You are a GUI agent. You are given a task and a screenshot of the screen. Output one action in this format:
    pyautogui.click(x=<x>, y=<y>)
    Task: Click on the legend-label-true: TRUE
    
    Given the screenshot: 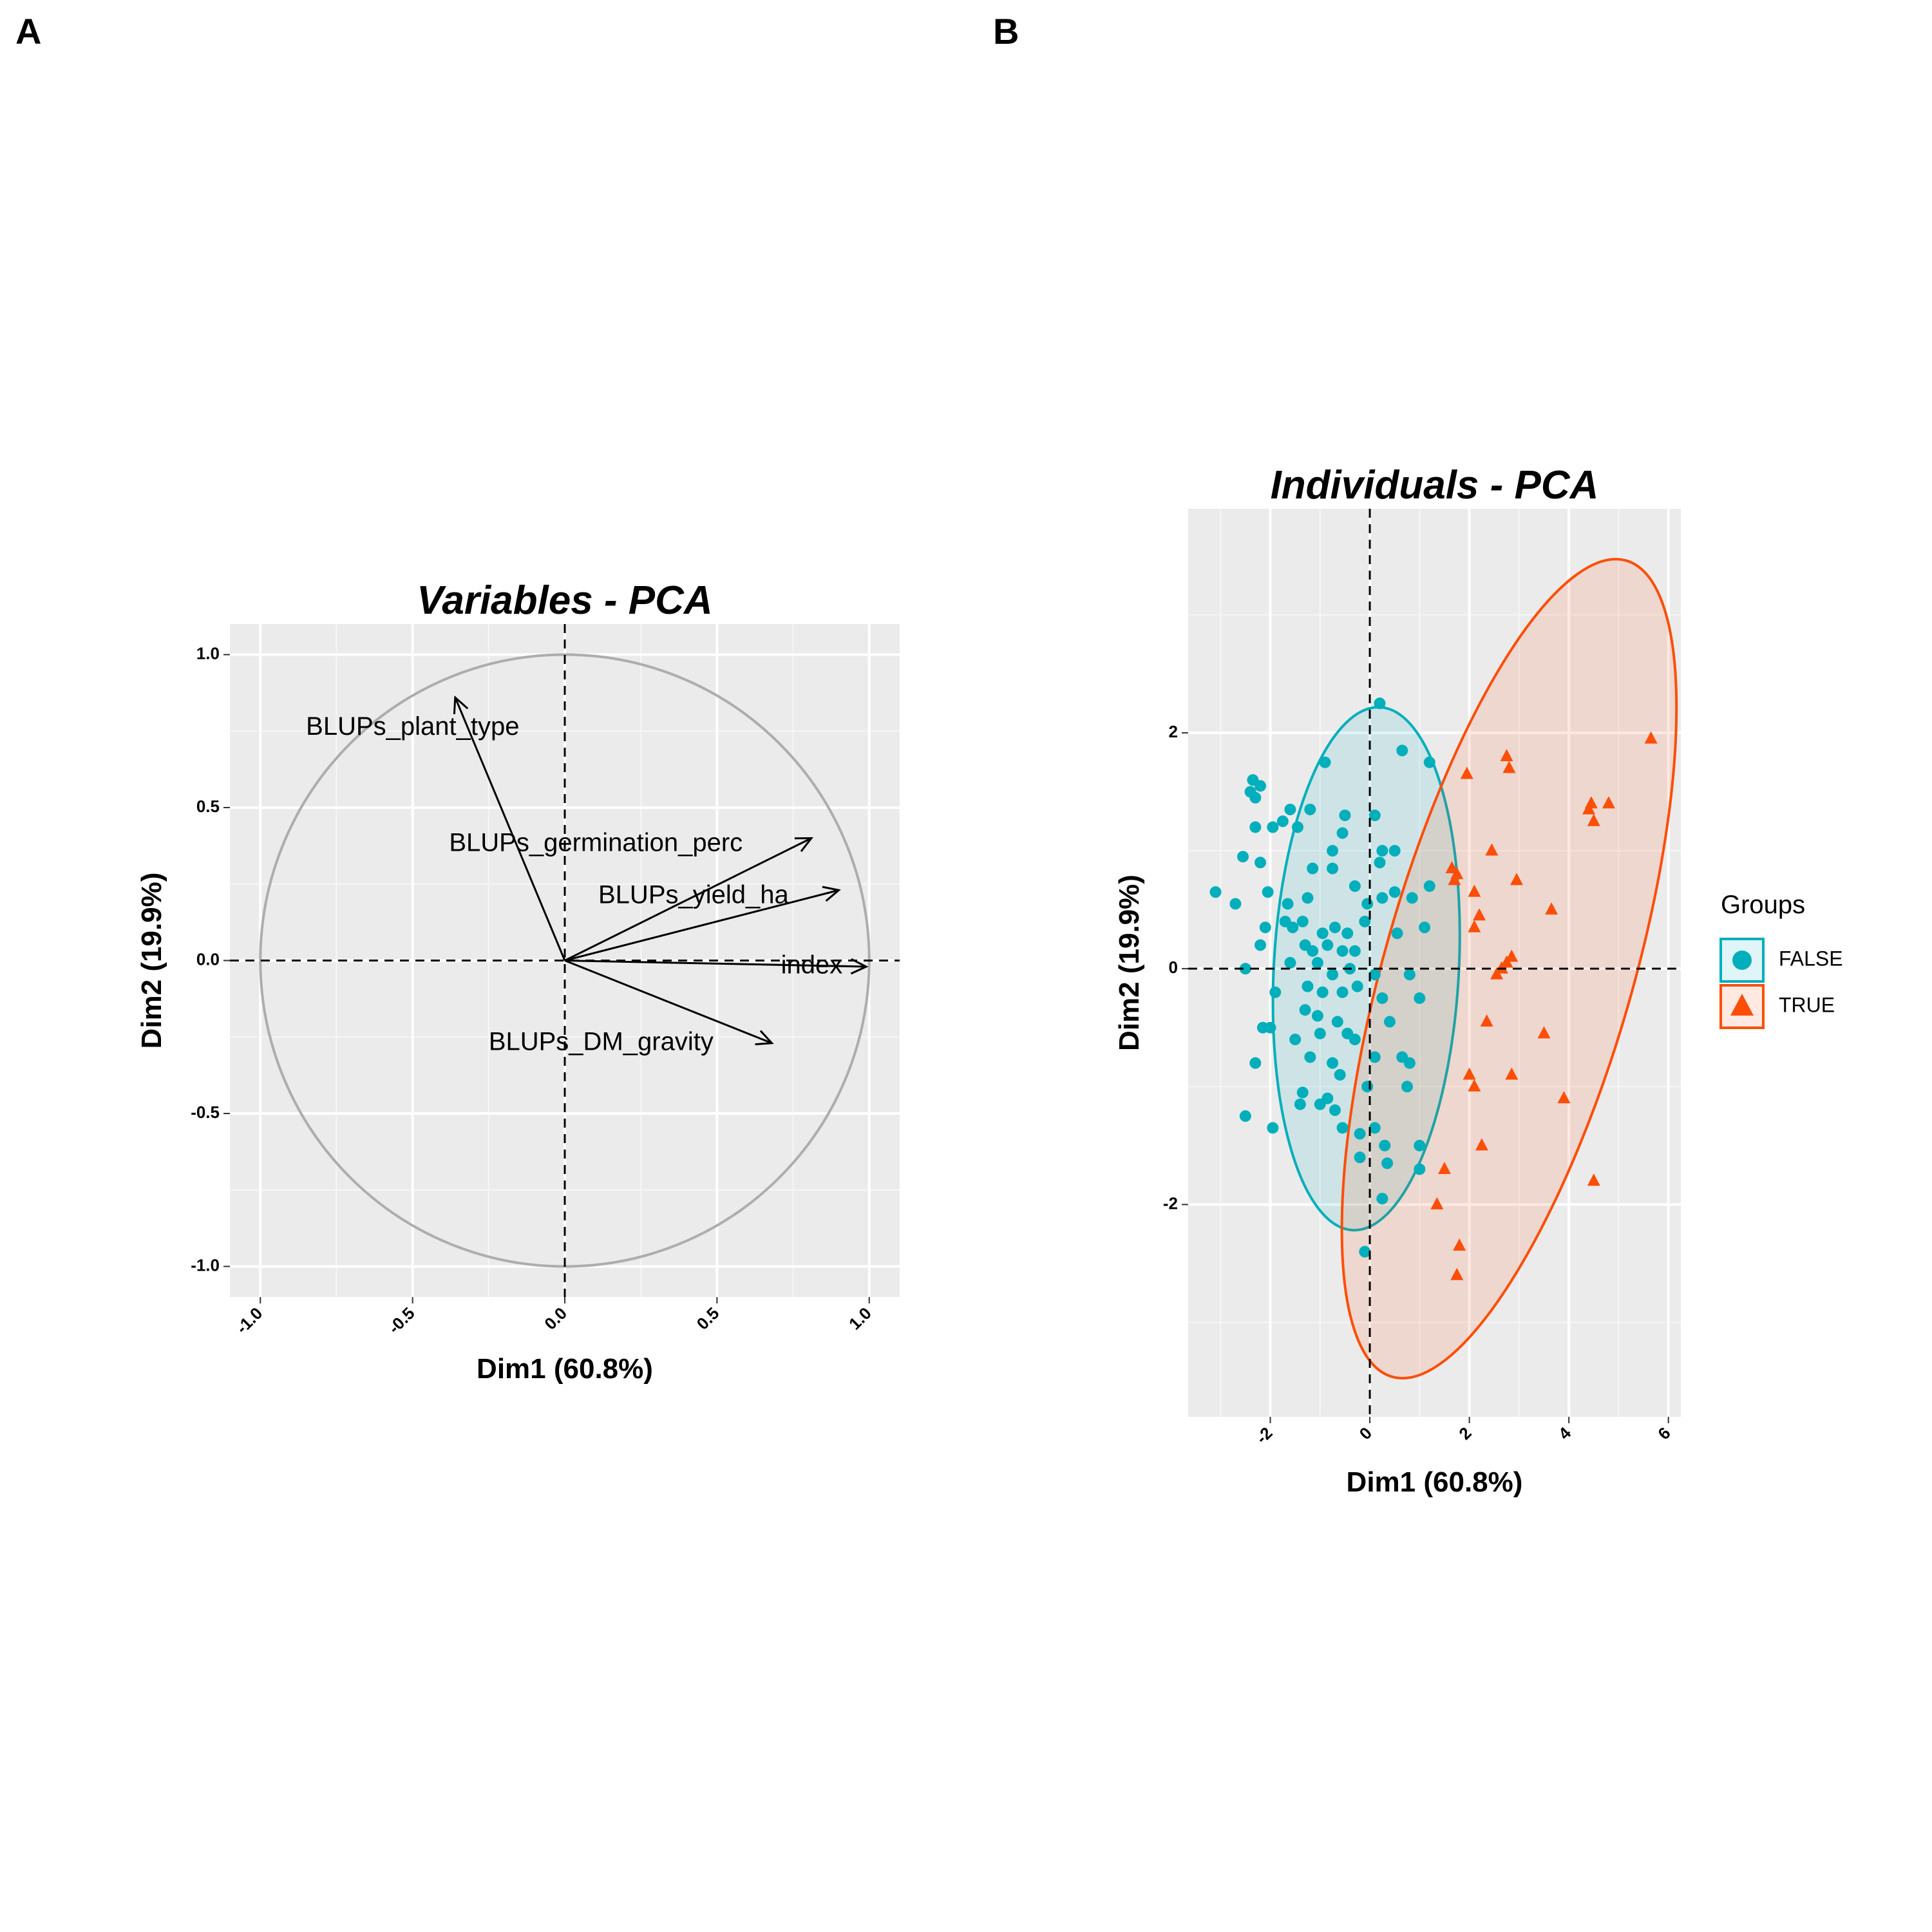 What is the action you would take?
    pyautogui.click(x=1807, y=1005)
    